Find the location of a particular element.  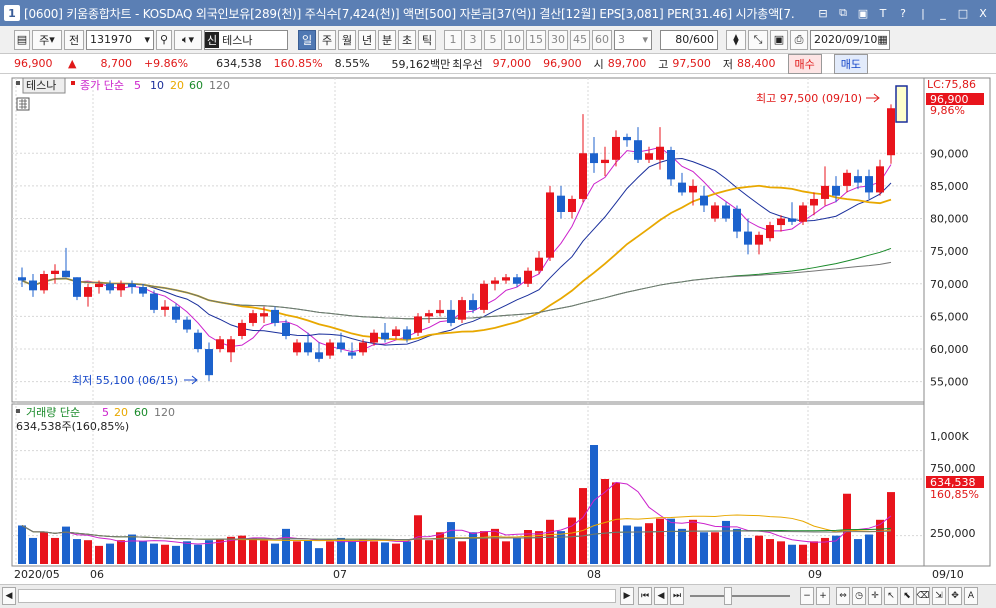

interval-15: 15 is located at coordinates (536, 39).